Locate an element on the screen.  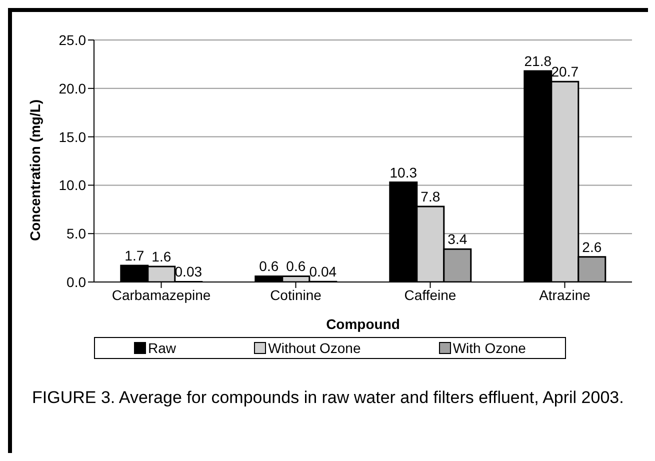
y-tick-label: 25.0 is located at coordinates (72, 40).